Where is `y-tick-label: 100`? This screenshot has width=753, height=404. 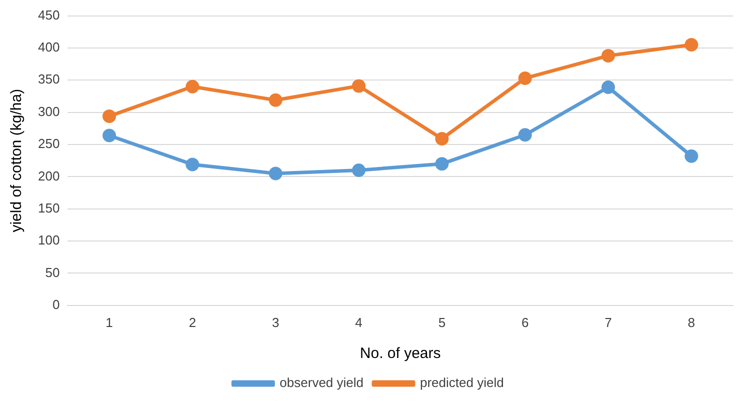 y-tick-label: 100 is located at coordinates (49, 240).